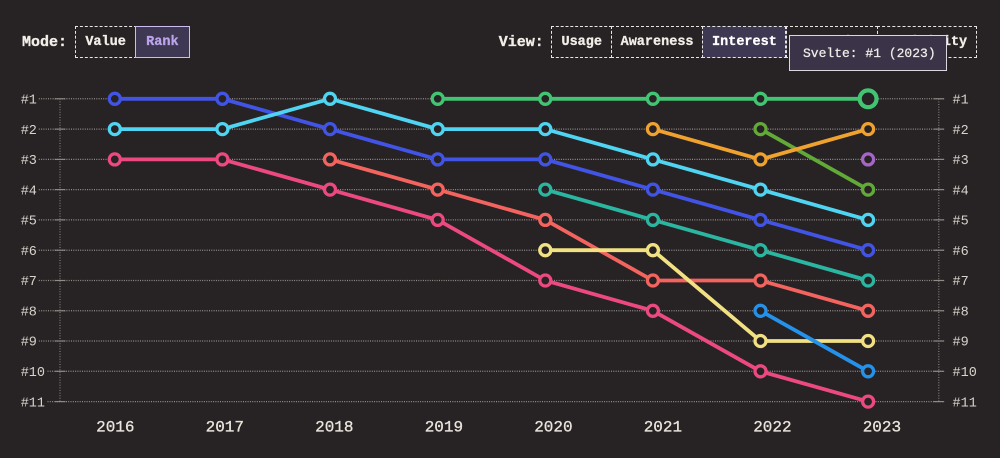  What do you see at coordinates (444, 428) in the screenshot?
I see `svg-text: 2019` at bounding box center [444, 428].